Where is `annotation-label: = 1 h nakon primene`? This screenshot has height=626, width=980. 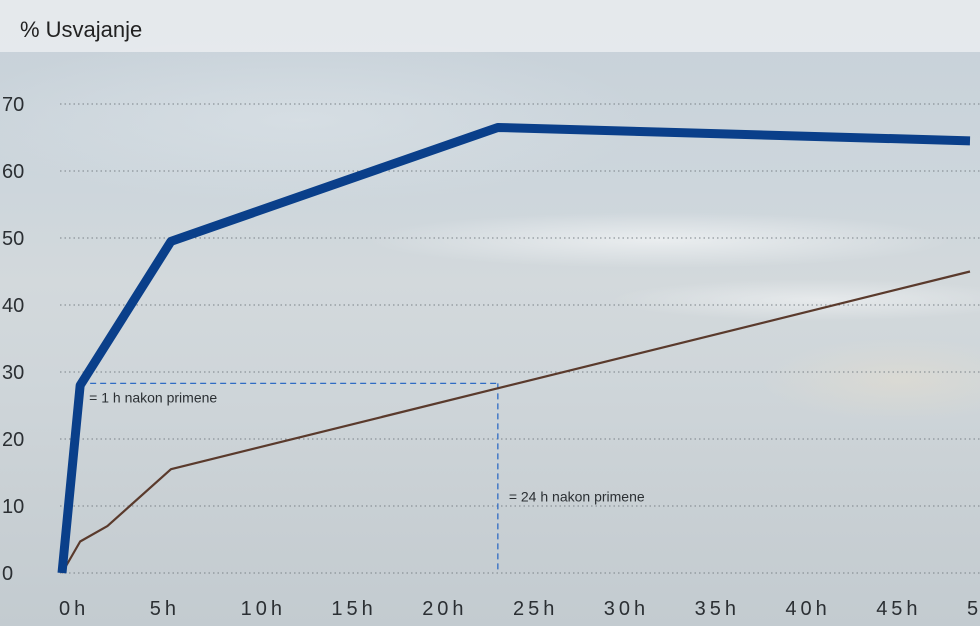
annotation-label: = 1 h nakon primene is located at coordinates (153, 397).